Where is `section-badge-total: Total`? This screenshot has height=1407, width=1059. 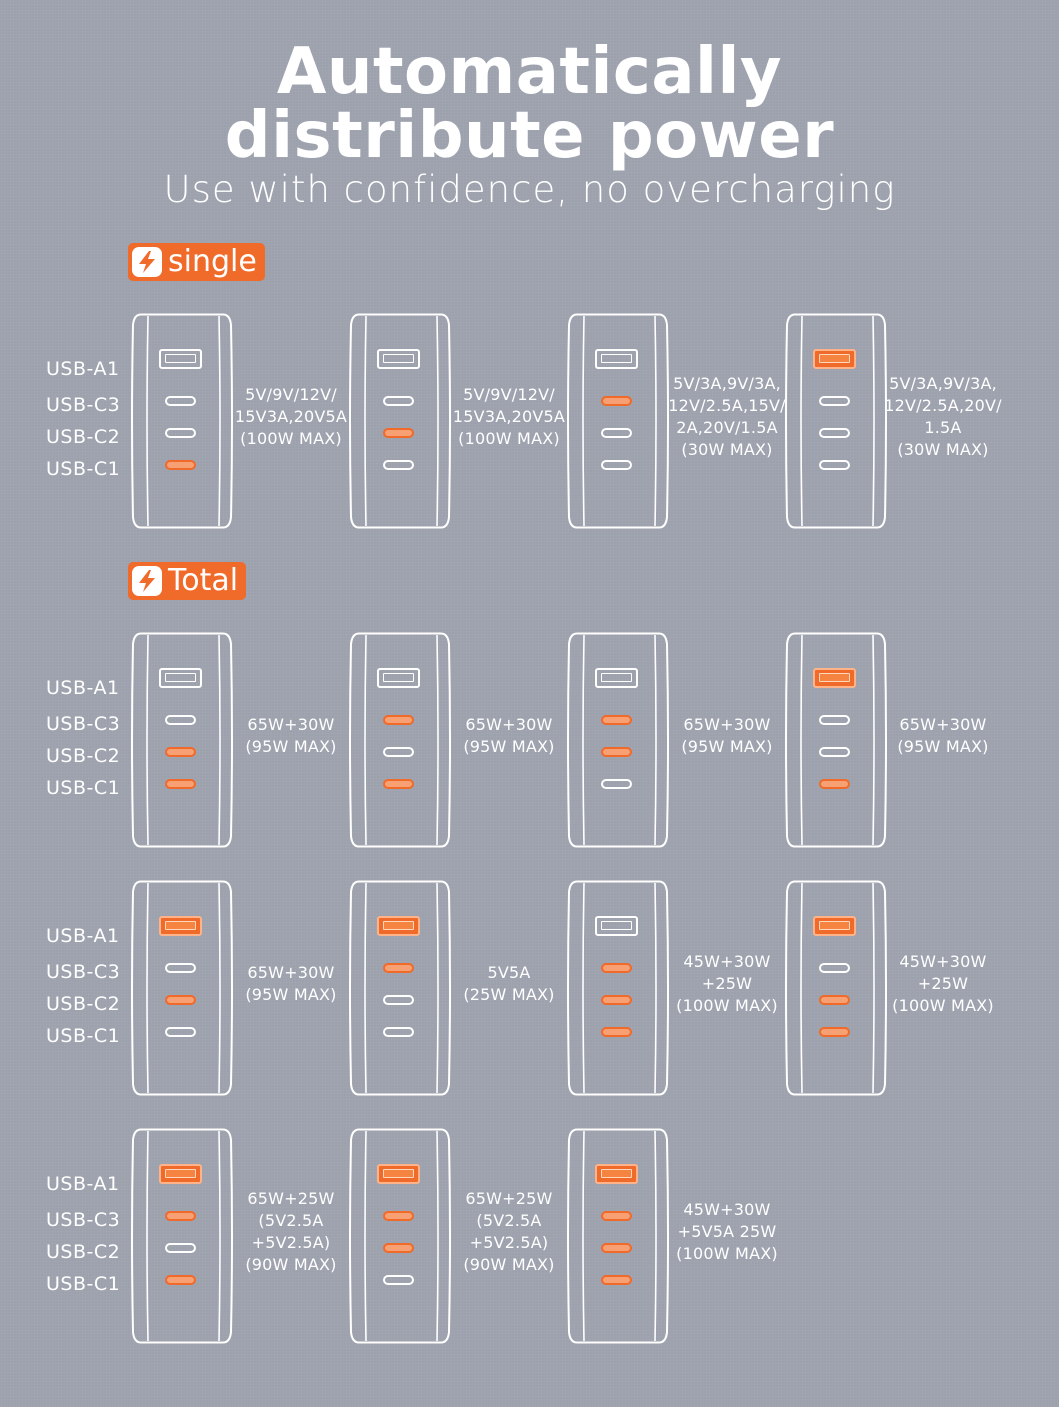
section-badge-total: Total is located at coordinates (187, 581).